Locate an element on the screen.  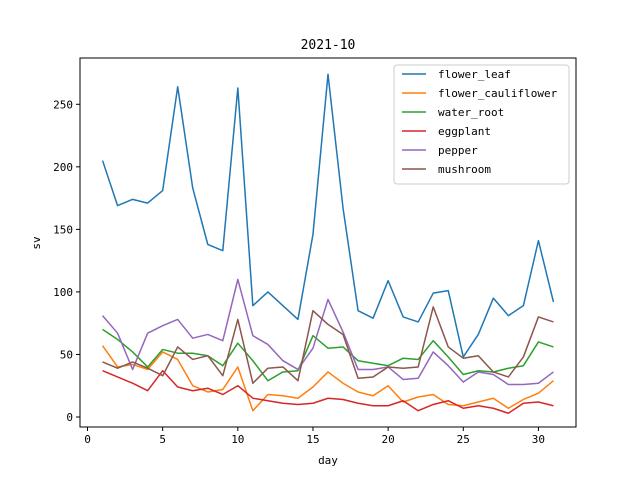
x-axis-label: day is located at coordinates (328, 460).